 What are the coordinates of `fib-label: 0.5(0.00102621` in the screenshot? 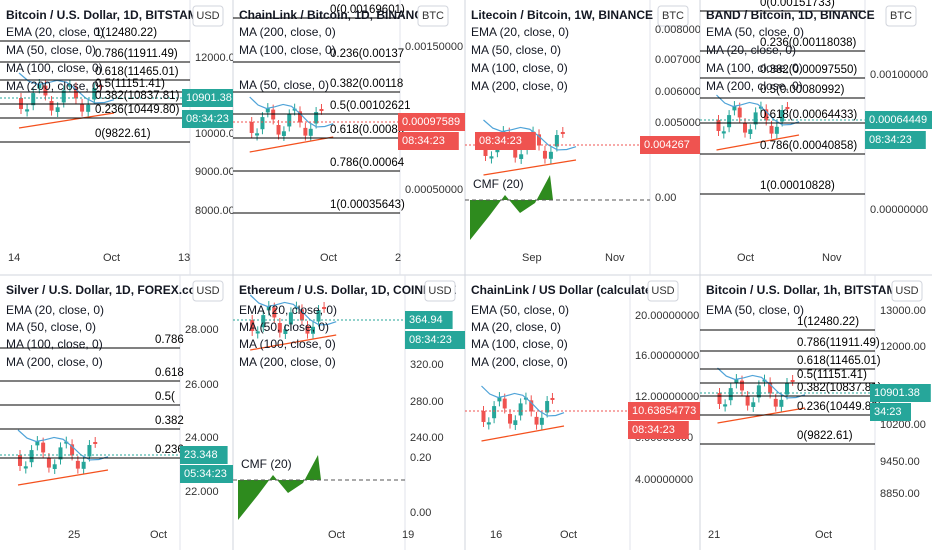 It's located at (370, 106).